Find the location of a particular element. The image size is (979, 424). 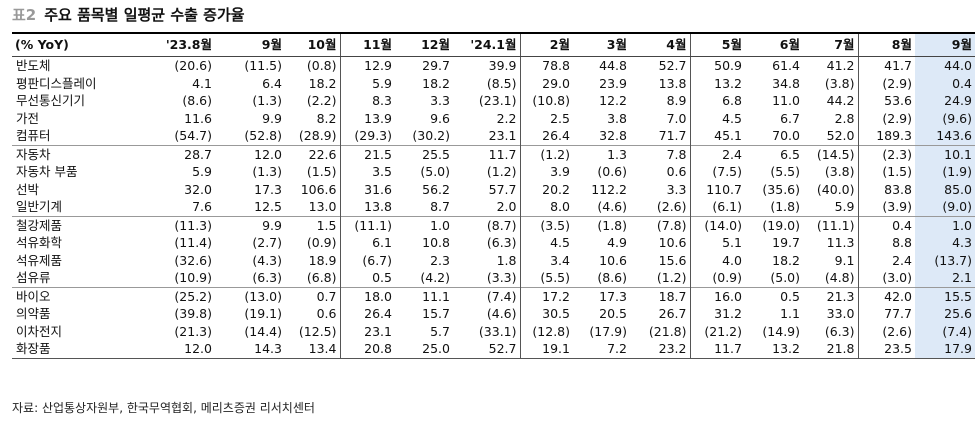

value-cell: 30.5 is located at coordinates (556, 313).